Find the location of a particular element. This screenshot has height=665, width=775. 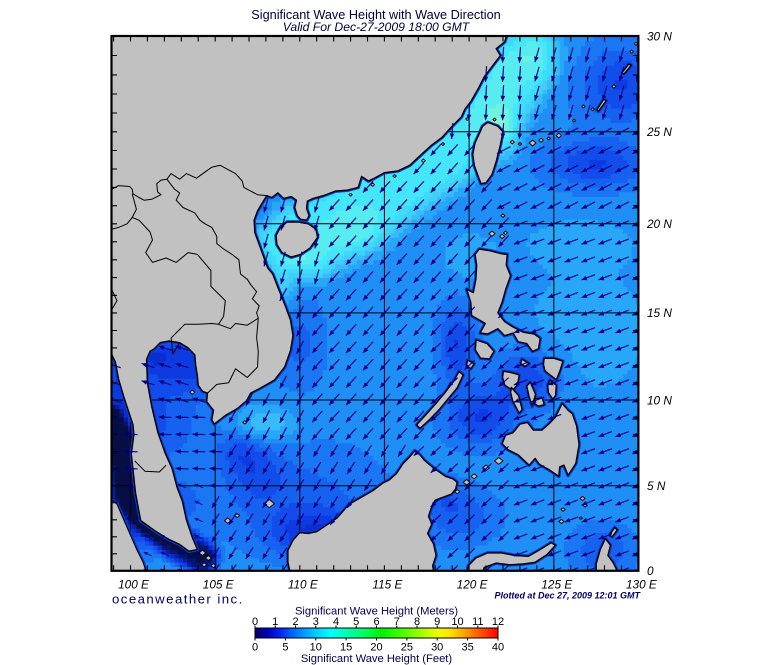

svg-text: 30 N is located at coordinates (659, 36).